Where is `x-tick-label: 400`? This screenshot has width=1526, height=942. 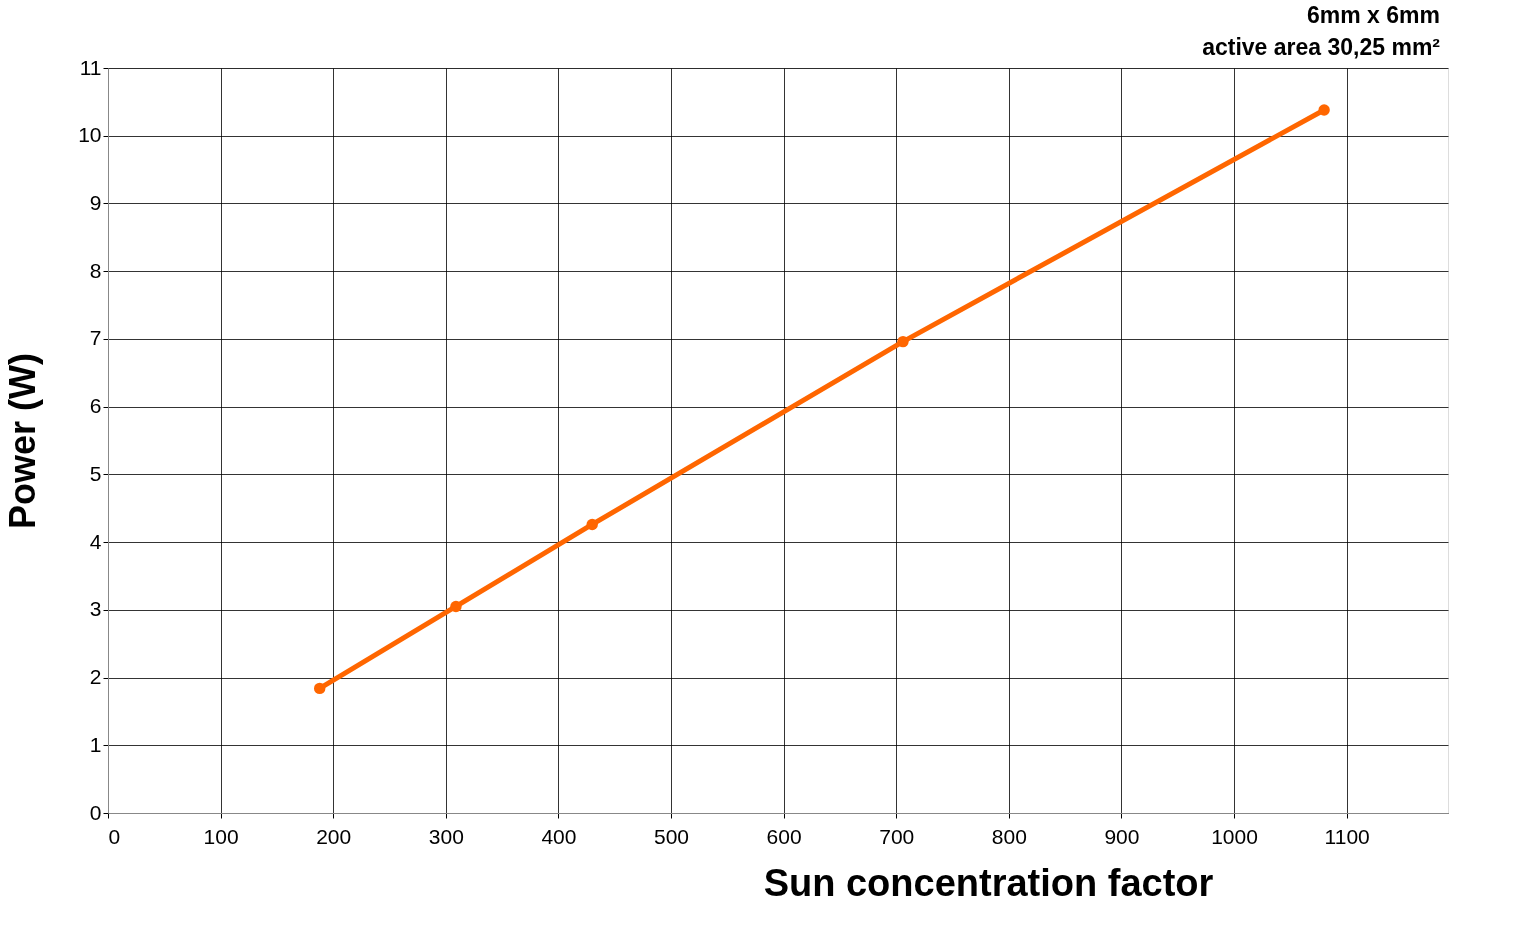
x-tick-label: 400 is located at coordinates (559, 836).